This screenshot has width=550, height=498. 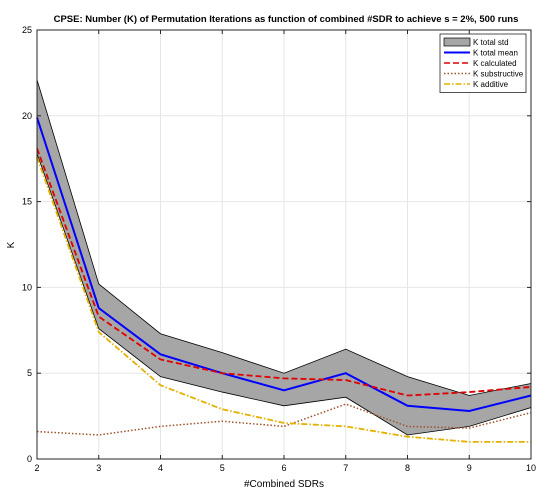 I want to click on legend-label: K total std, so click(x=491, y=42).